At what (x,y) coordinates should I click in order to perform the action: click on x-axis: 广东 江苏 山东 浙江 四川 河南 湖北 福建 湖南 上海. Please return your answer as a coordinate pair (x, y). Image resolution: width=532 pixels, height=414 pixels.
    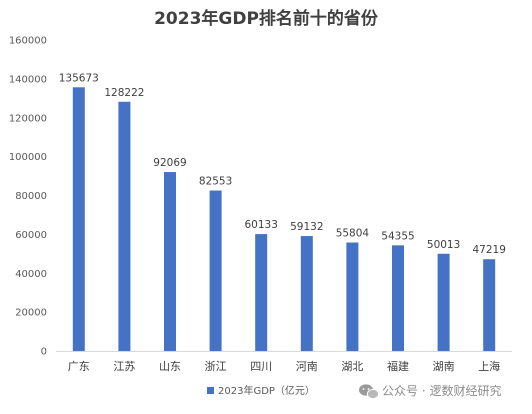
    Looking at the image, I should click on (284, 362).